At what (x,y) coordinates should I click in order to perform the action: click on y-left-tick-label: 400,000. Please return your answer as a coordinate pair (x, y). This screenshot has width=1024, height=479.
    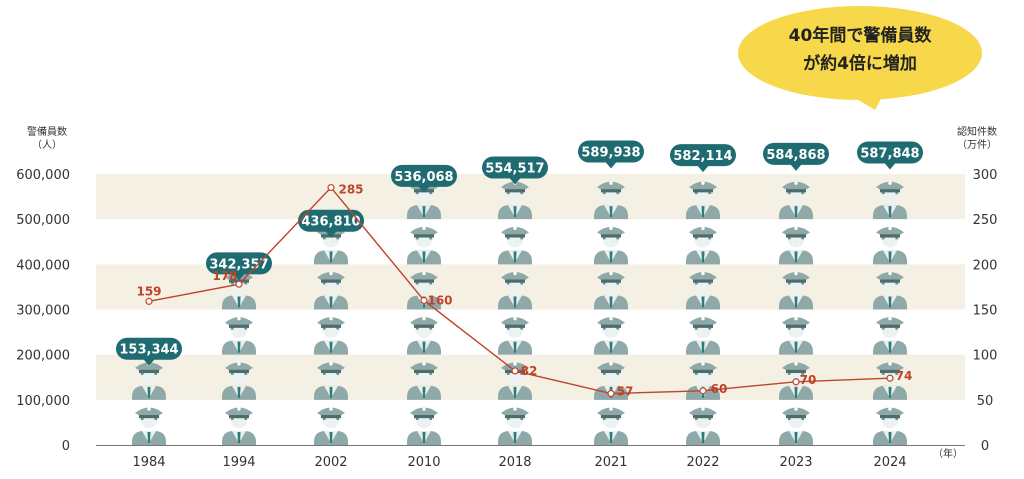
    Looking at the image, I should click on (43, 265).